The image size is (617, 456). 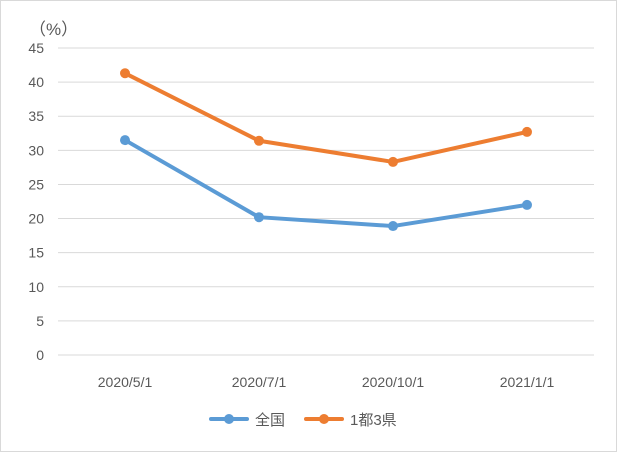 I want to click on y-tick-label: 25, so click(x=36, y=184).